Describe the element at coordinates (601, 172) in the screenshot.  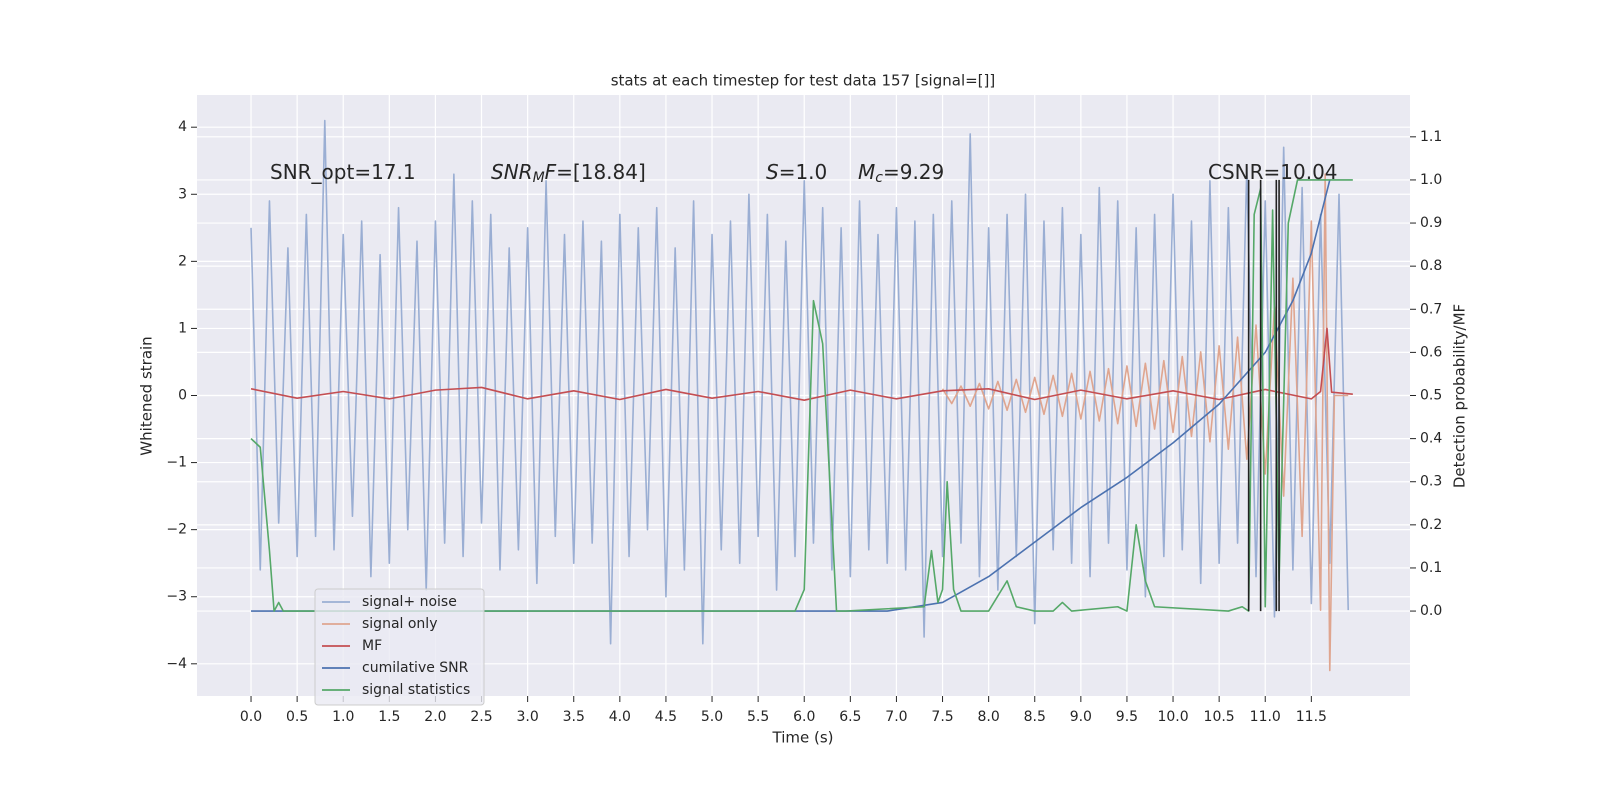
I see `annotation-part: =[18.84]` at that location.